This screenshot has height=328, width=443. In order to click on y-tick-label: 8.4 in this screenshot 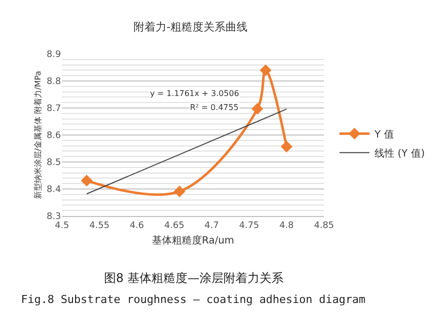, I will do `click(54, 190)`.